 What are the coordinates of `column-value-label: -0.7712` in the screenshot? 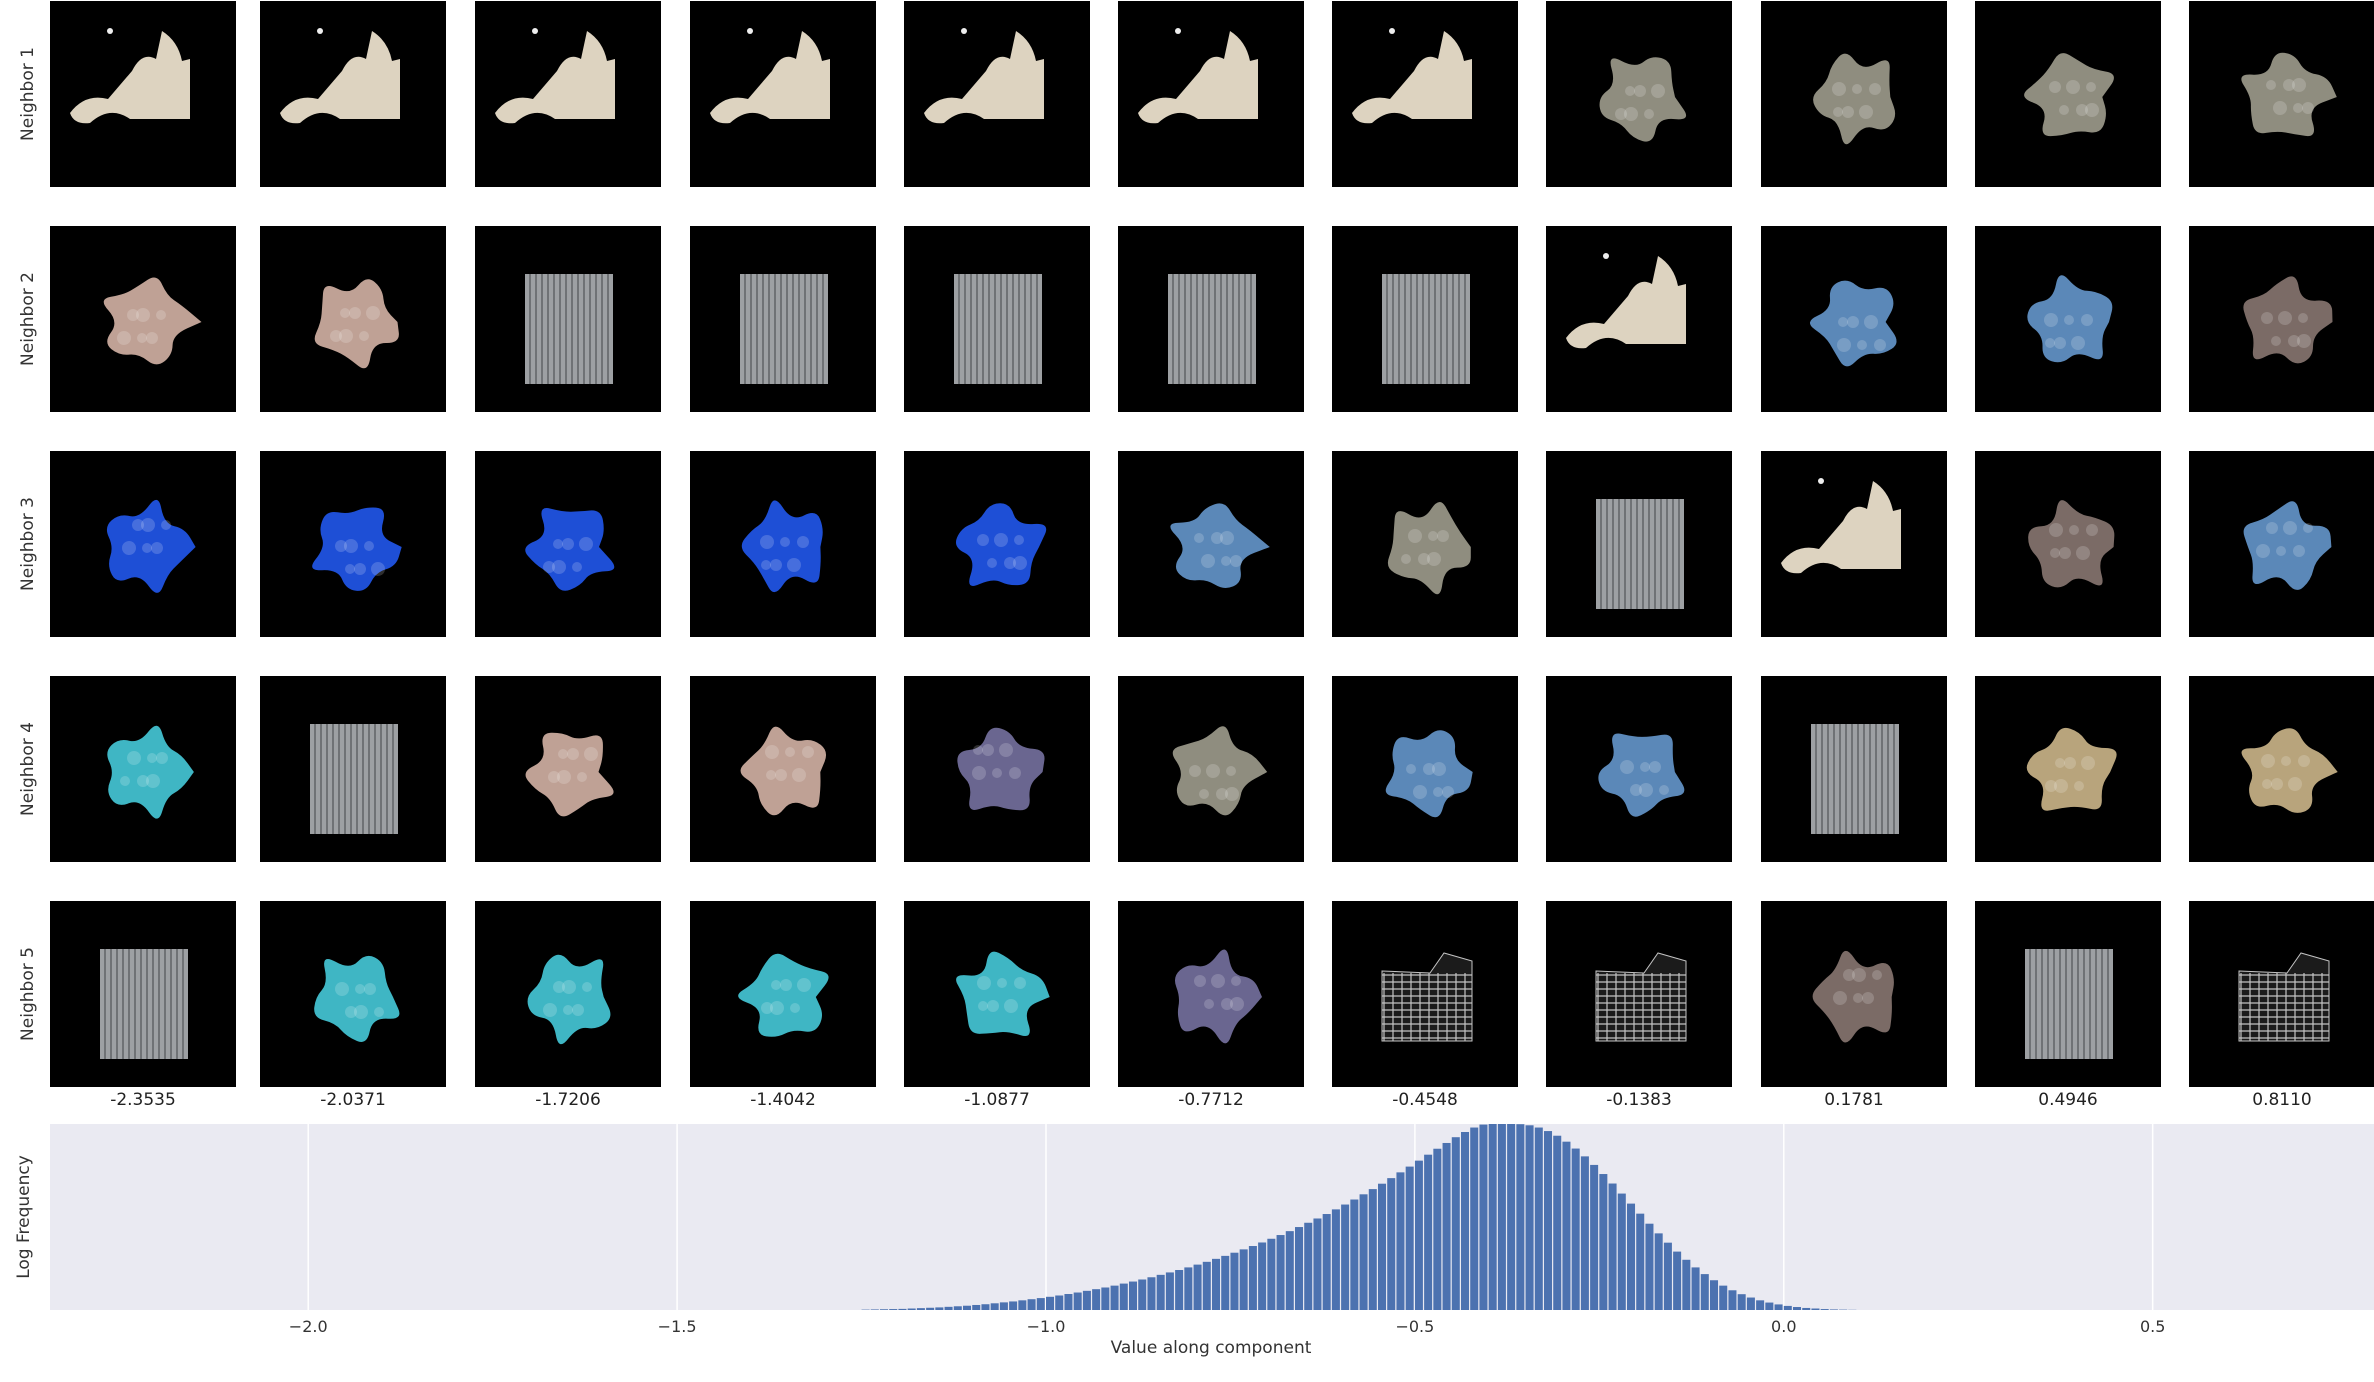 It's located at (1211, 1100).